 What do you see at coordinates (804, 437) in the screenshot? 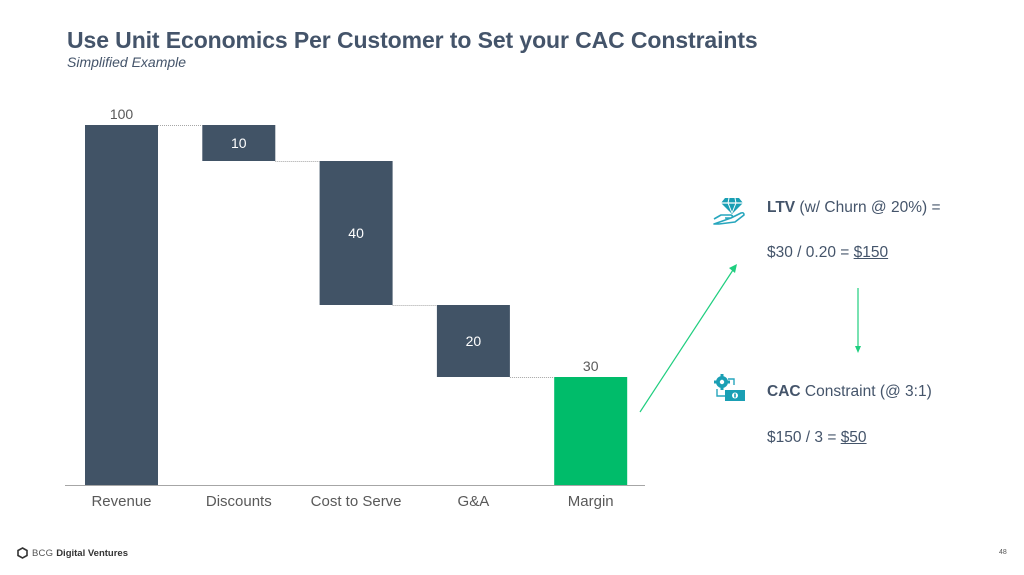
I see `cac-formula-text: $150 / 3 =` at bounding box center [804, 437].